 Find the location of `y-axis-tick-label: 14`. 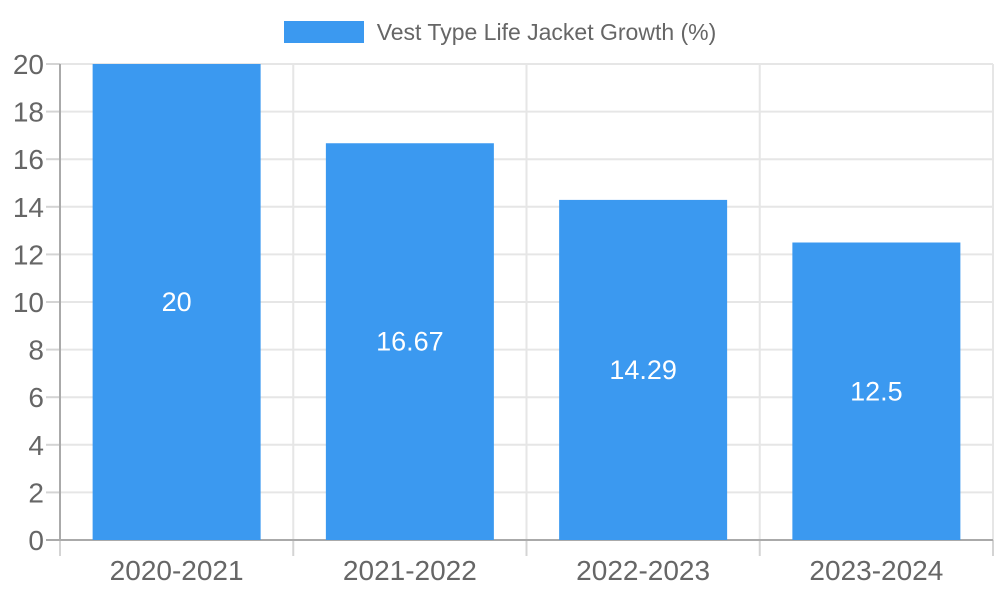

y-axis-tick-label: 14 is located at coordinates (28, 207).